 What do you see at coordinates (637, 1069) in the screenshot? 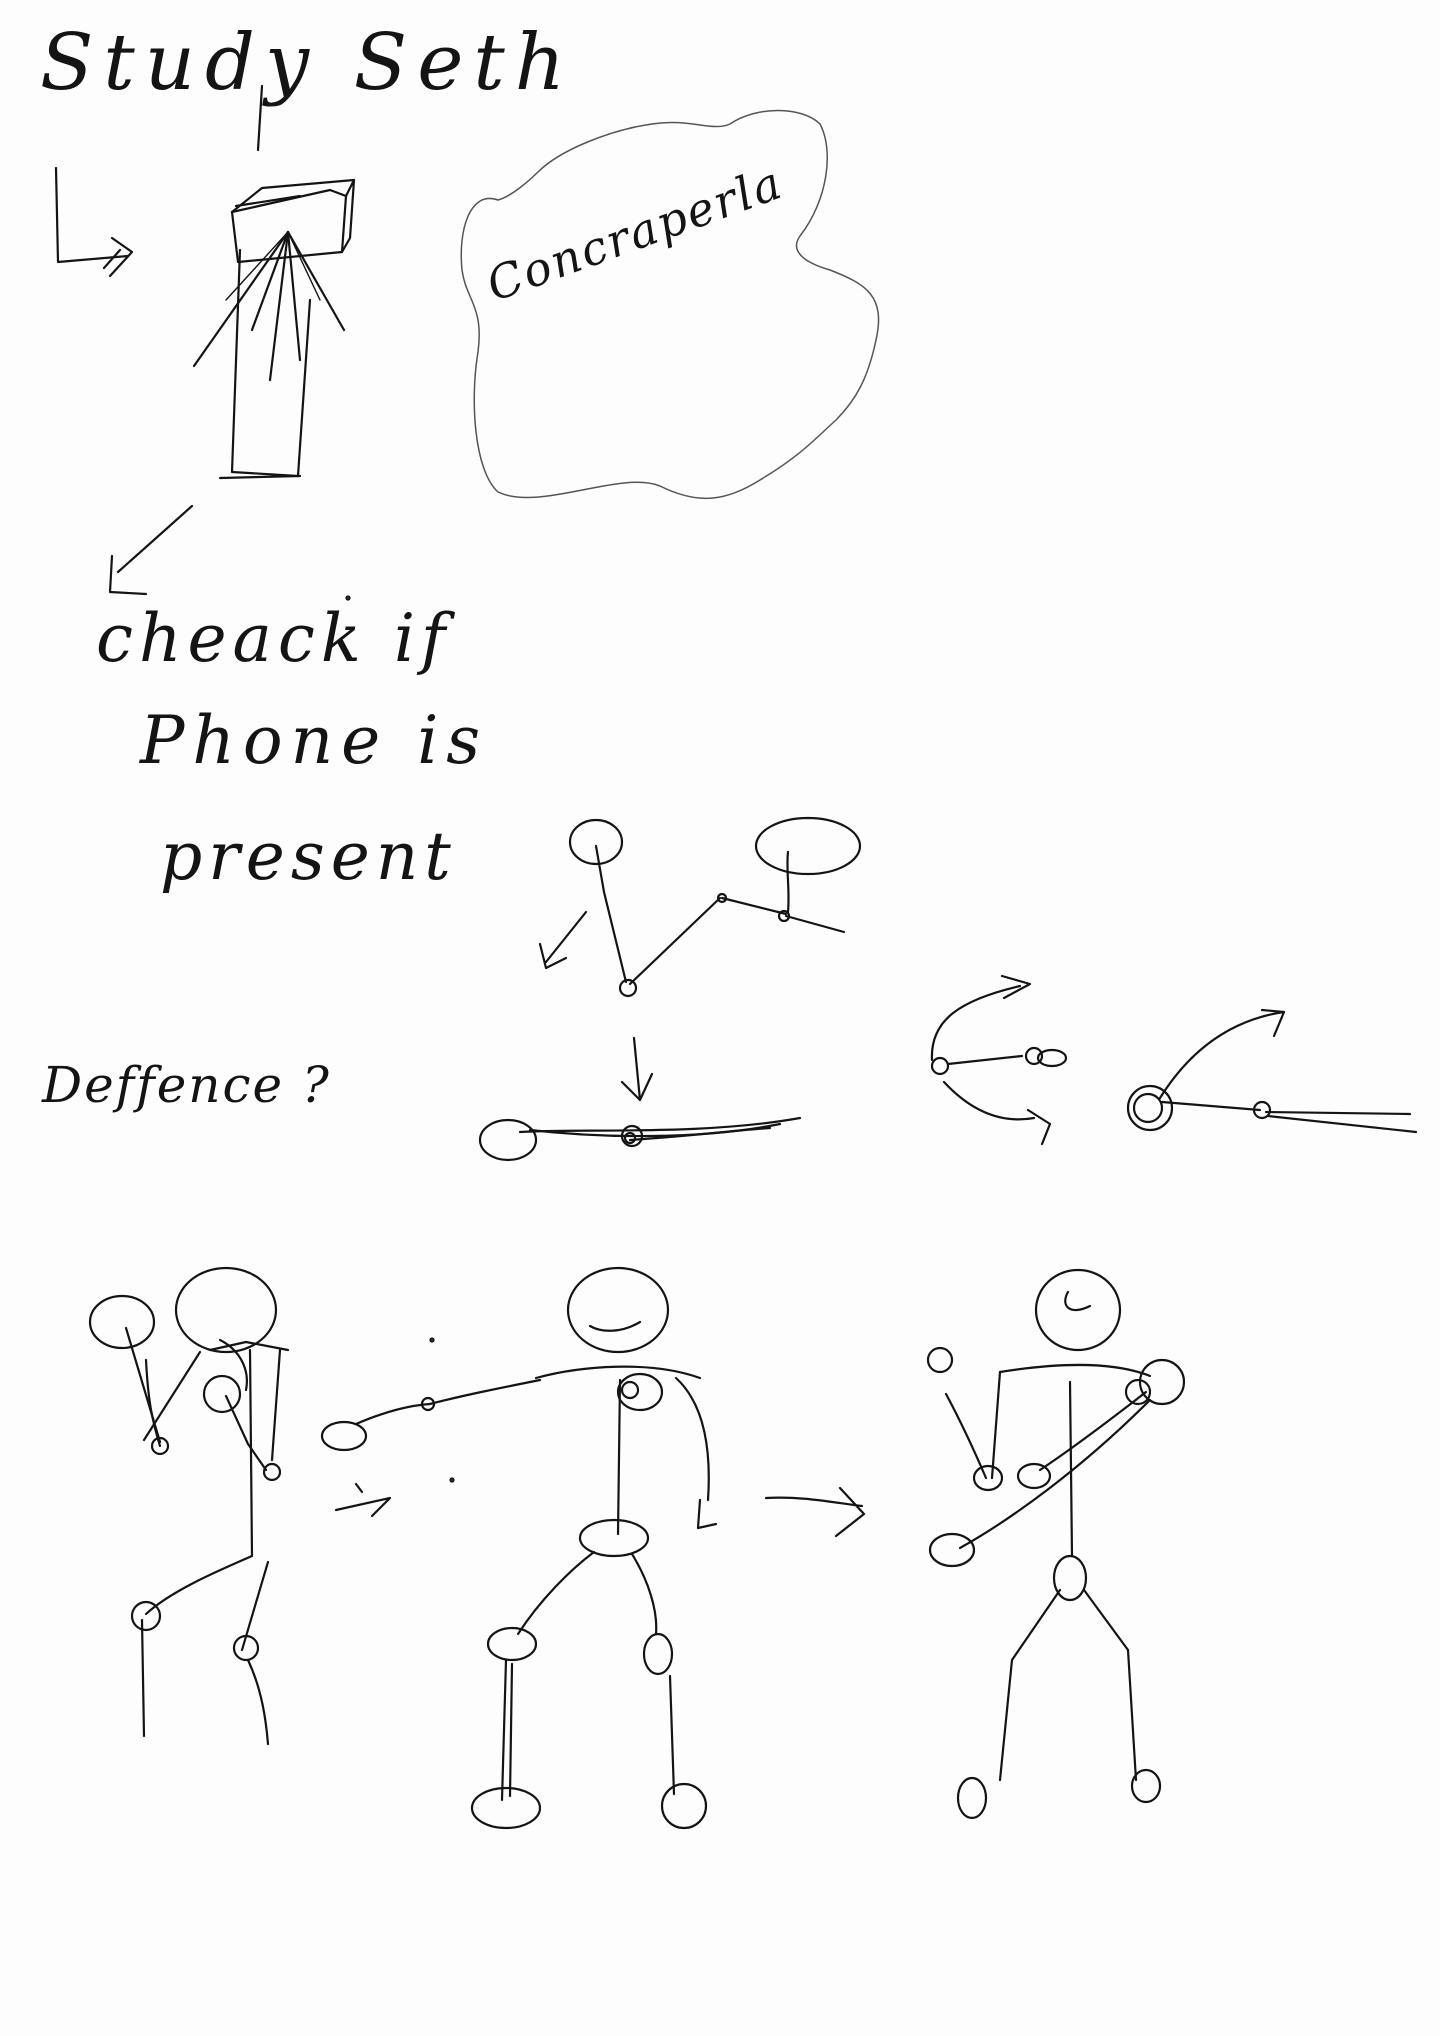
I see `down-arrow` at bounding box center [637, 1069].